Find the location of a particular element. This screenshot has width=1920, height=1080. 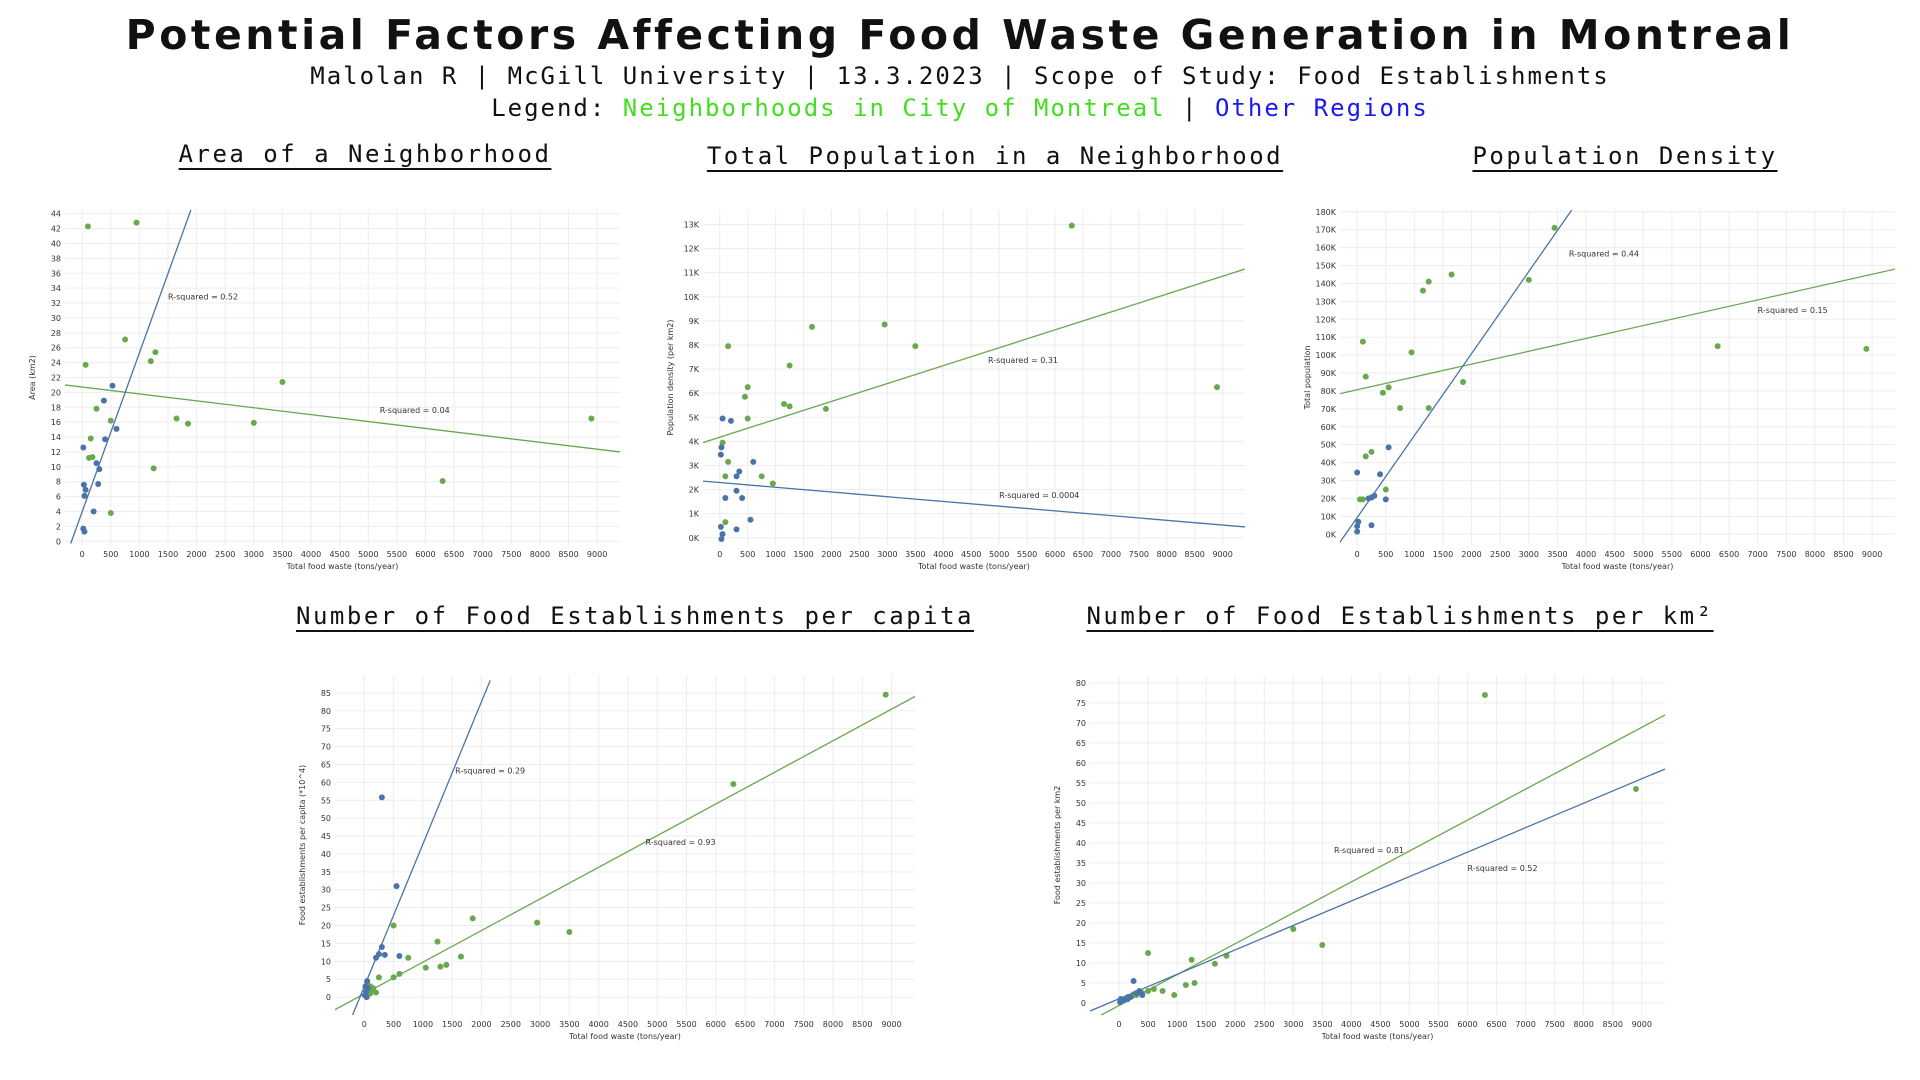

x-tick-label: 5000 is located at coordinates (1643, 554).